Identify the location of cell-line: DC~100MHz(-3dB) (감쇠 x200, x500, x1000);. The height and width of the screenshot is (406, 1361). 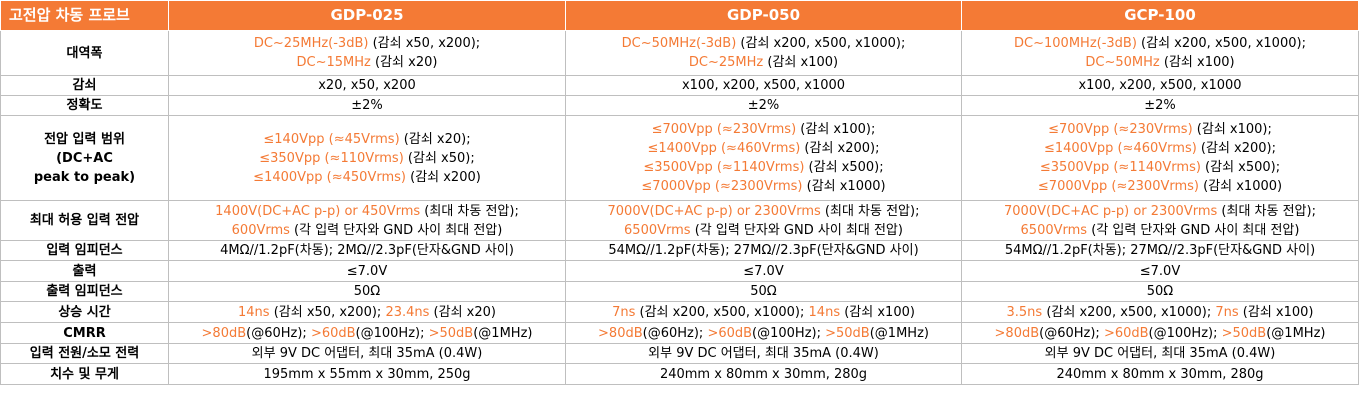
(1160, 43).